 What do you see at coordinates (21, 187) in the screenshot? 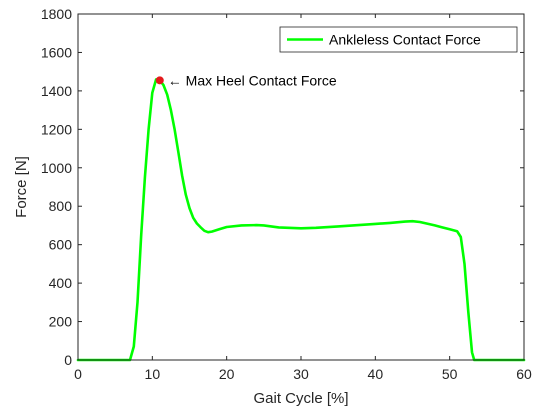
I see `y-axis-label: Force [N]` at bounding box center [21, 187].